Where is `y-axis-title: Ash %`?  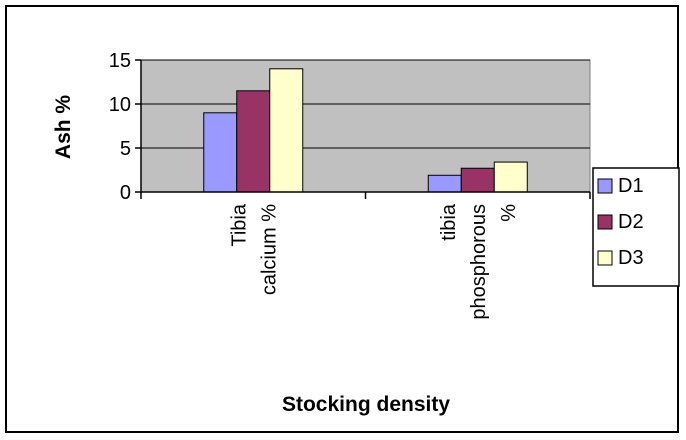
y-axis-title: Ash % is located at coordinates (63, 127).